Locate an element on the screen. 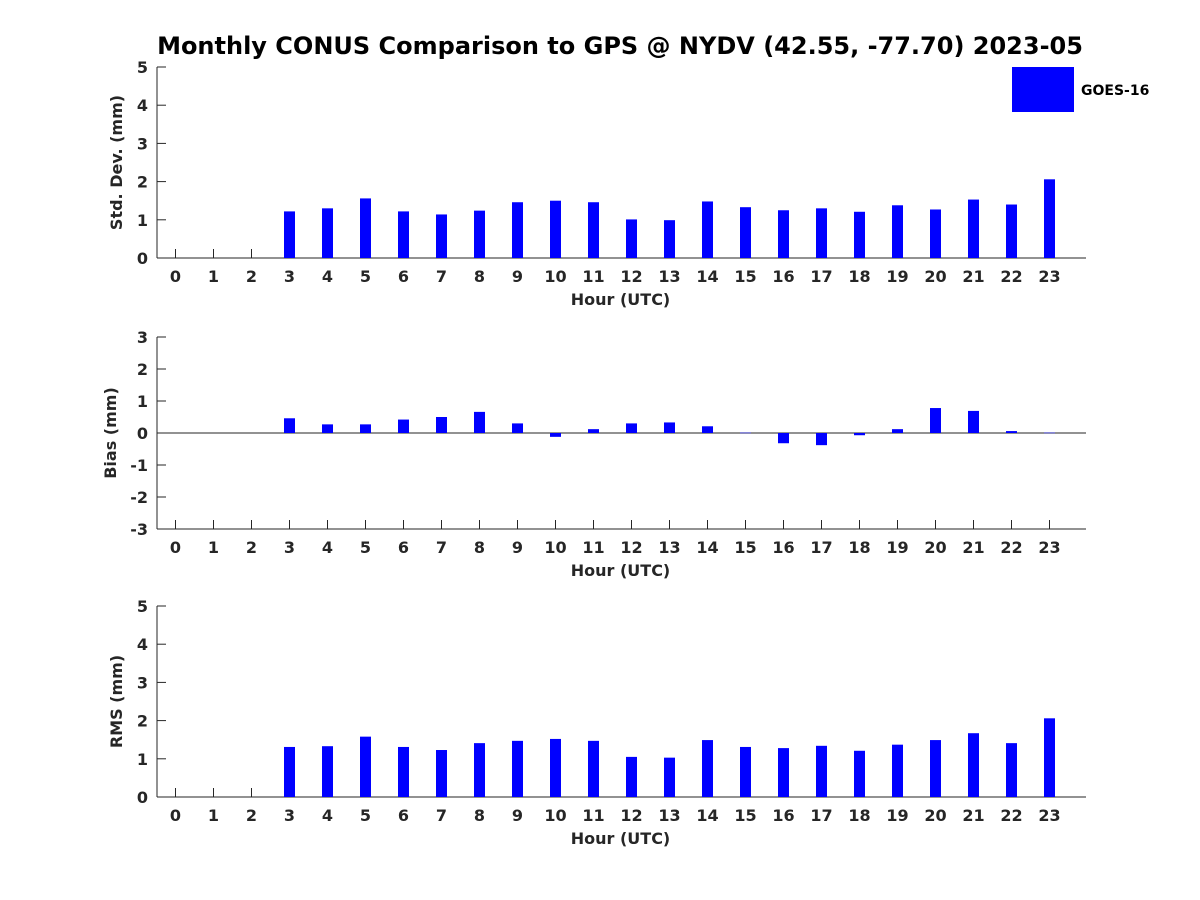 This screenshot has width=1200, height=900. x-tick-label: 2 is located at coordinates (251, 547).